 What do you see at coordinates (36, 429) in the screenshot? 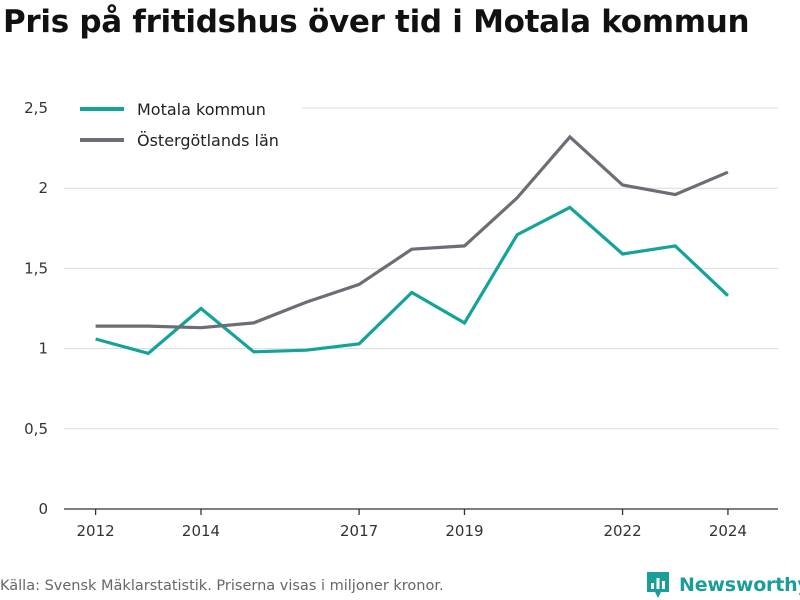
I see `y-tick-label: 0,5` at bounding box center [36, 429].